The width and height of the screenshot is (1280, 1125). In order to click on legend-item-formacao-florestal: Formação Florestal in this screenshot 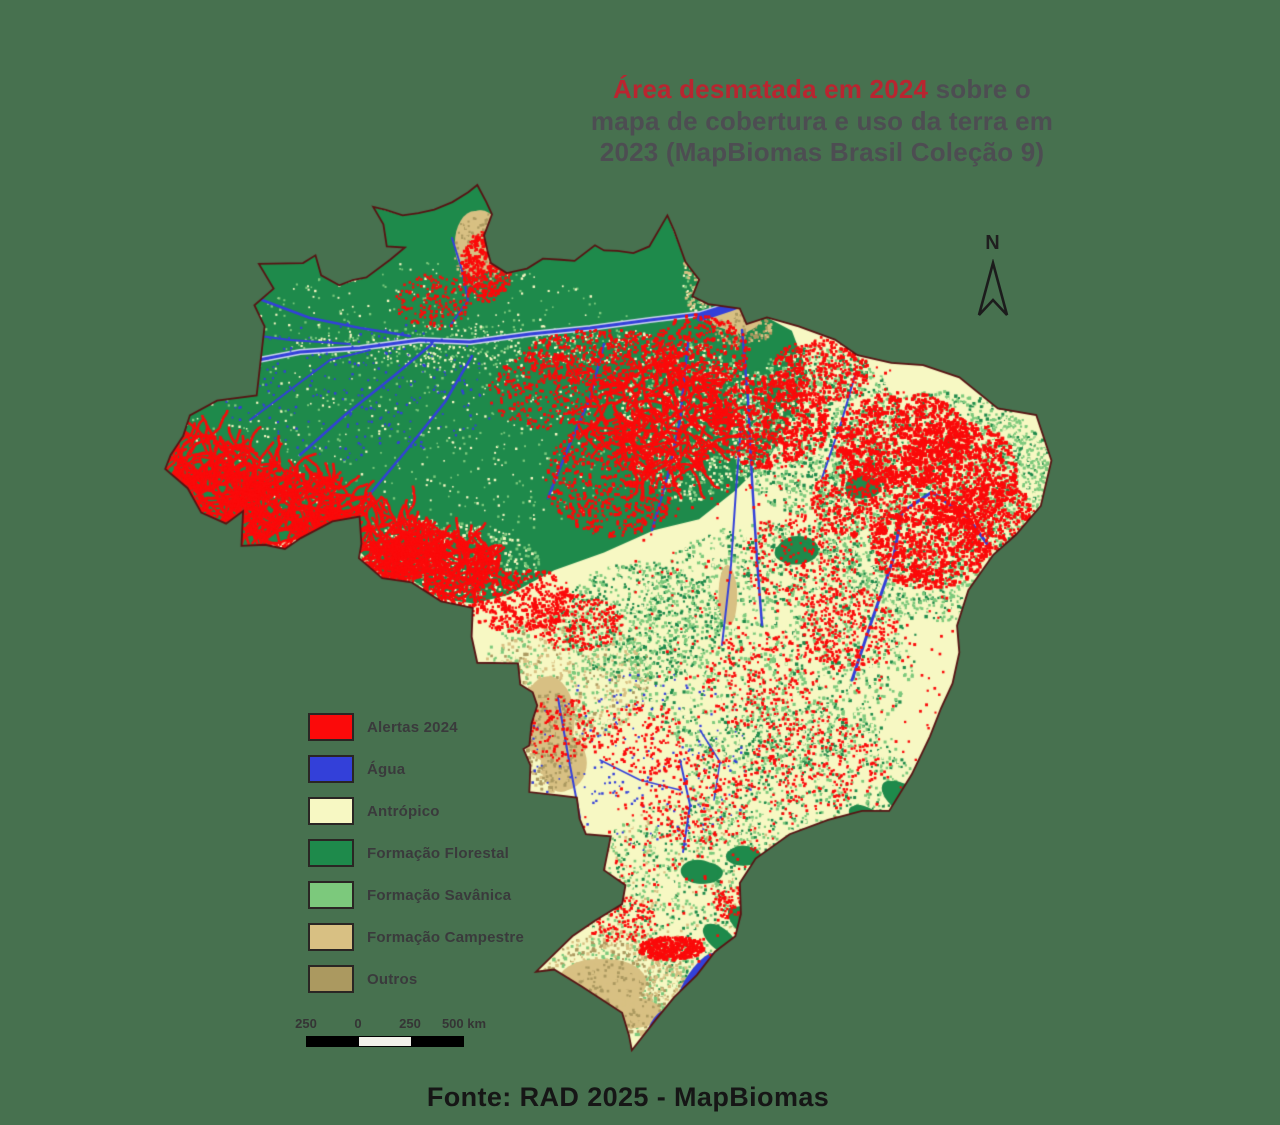, I will do `click(416, 853)`.